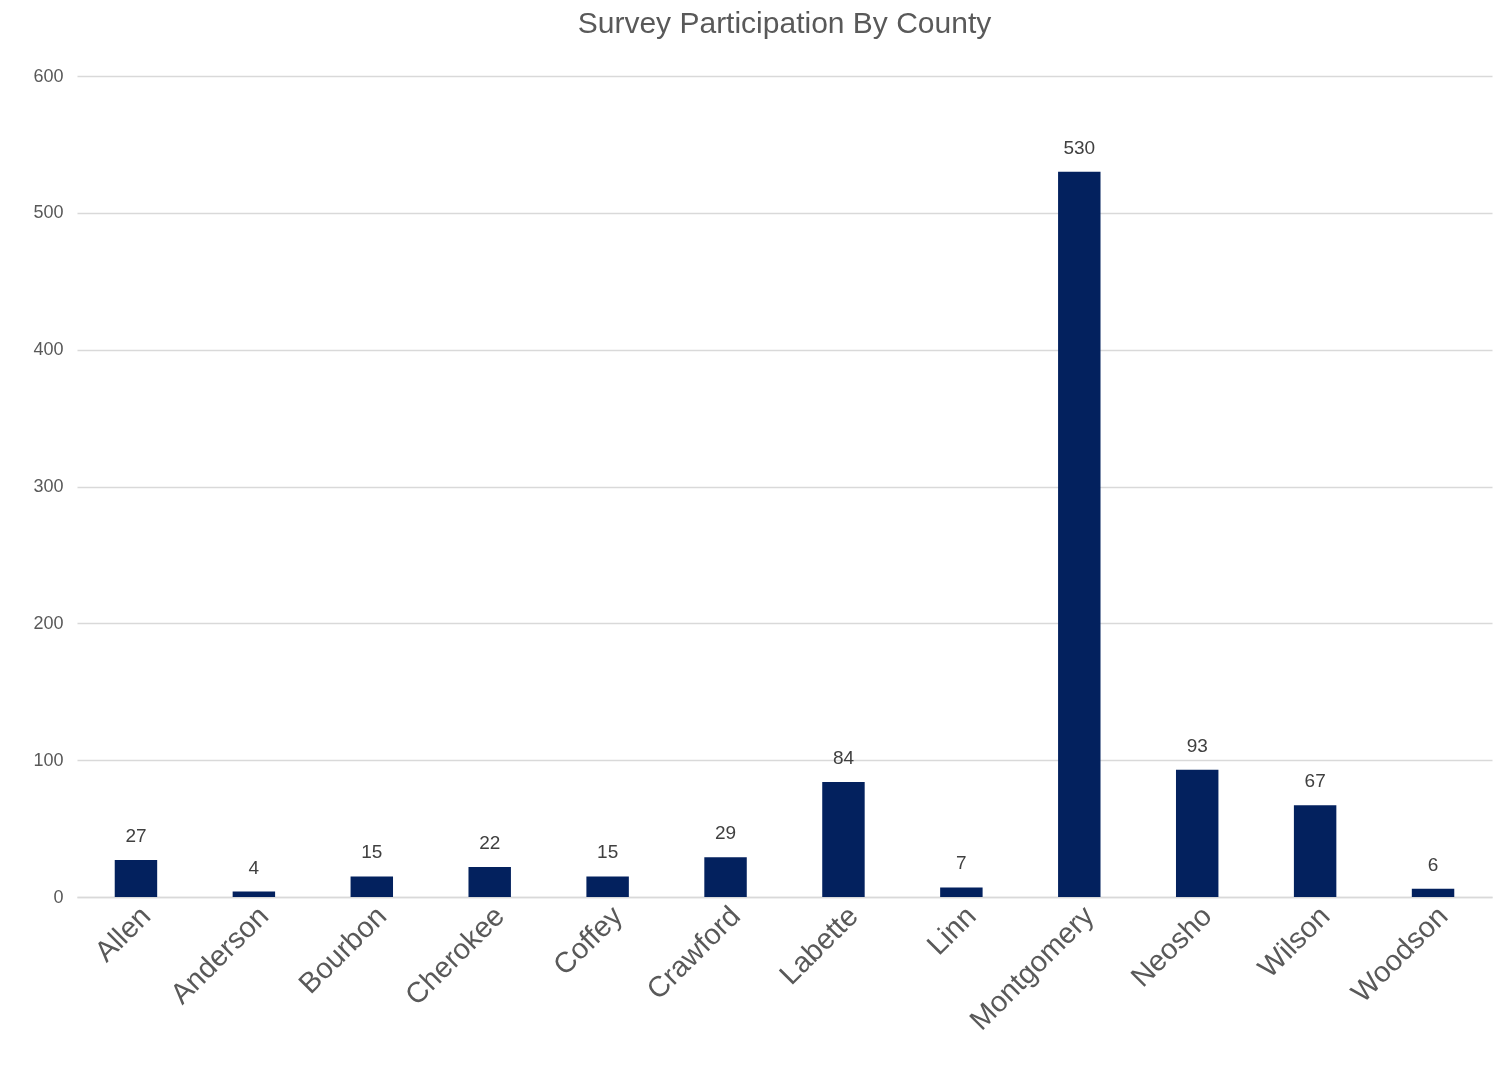 The image size is (1501, 1085). I want to click on y-tick-label: 0, so click(58, 896).